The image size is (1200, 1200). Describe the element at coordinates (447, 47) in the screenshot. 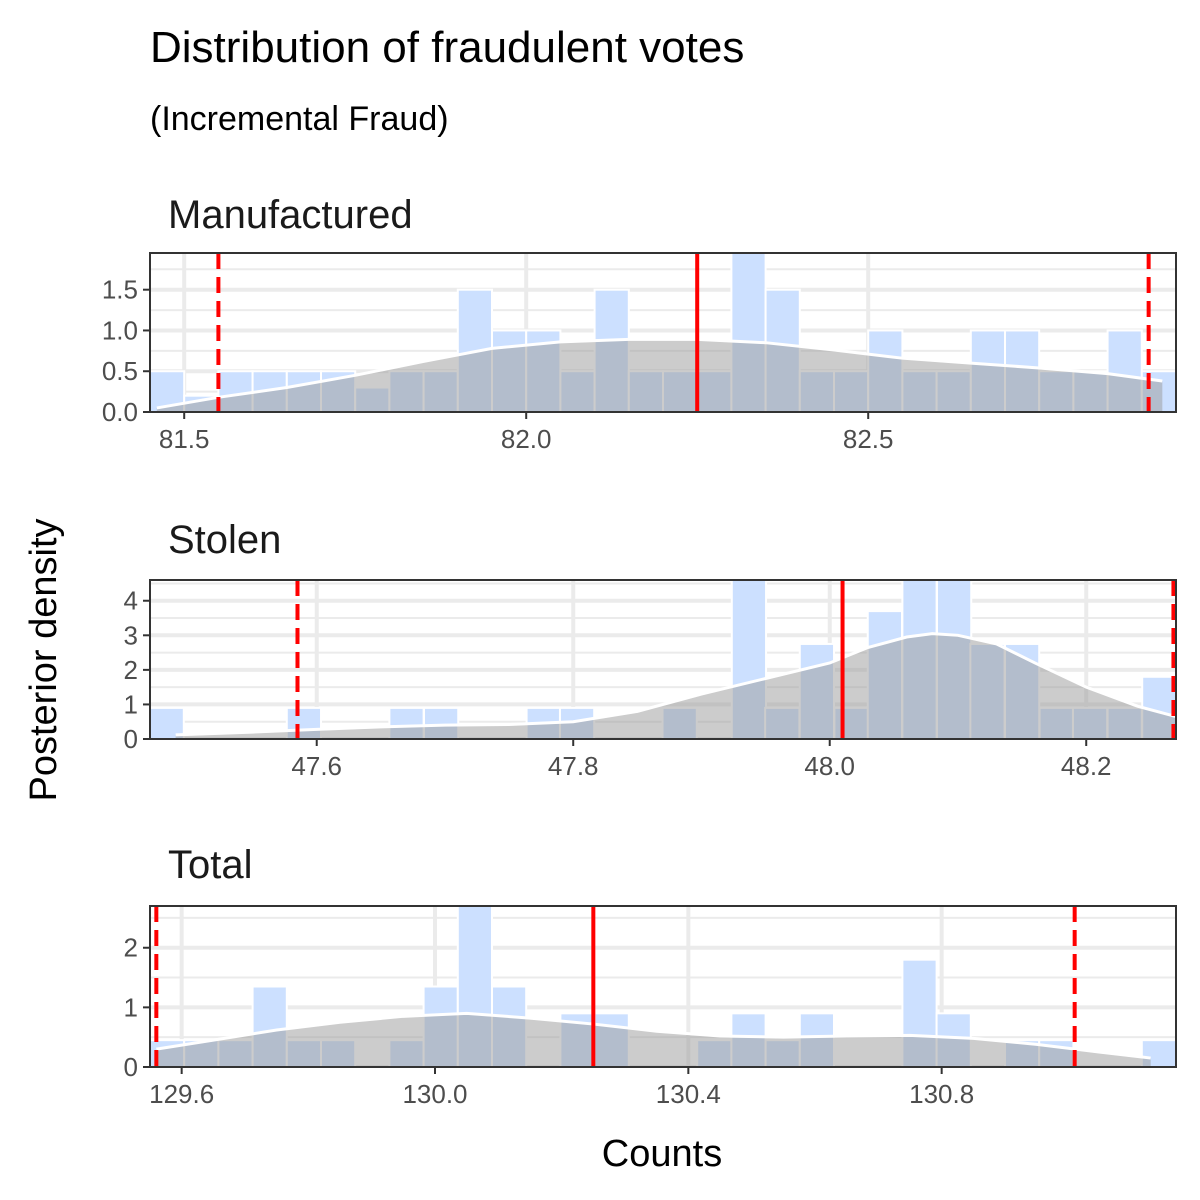

I see `chart-title: Distribution of fraudulent votes` at that location.